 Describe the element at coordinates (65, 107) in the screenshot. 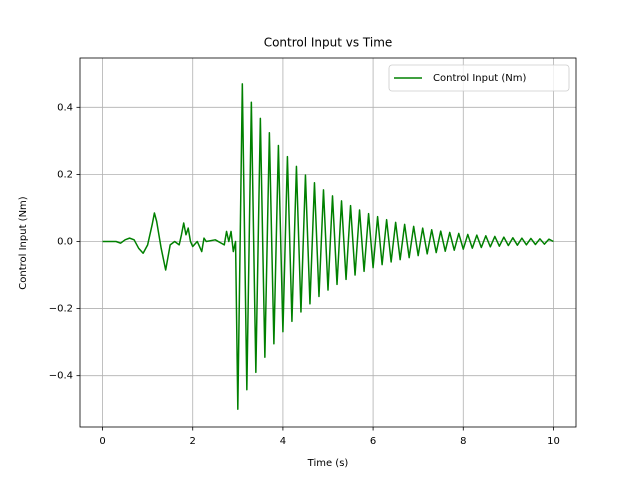

I see `y-tick-label: 0.4` at that location.